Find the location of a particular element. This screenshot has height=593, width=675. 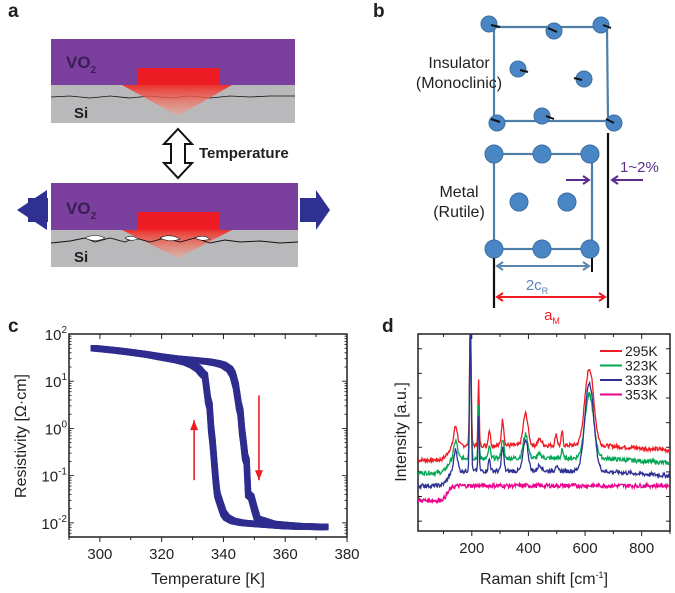

monoclinic-atoms is located at coordinates (551, 73).